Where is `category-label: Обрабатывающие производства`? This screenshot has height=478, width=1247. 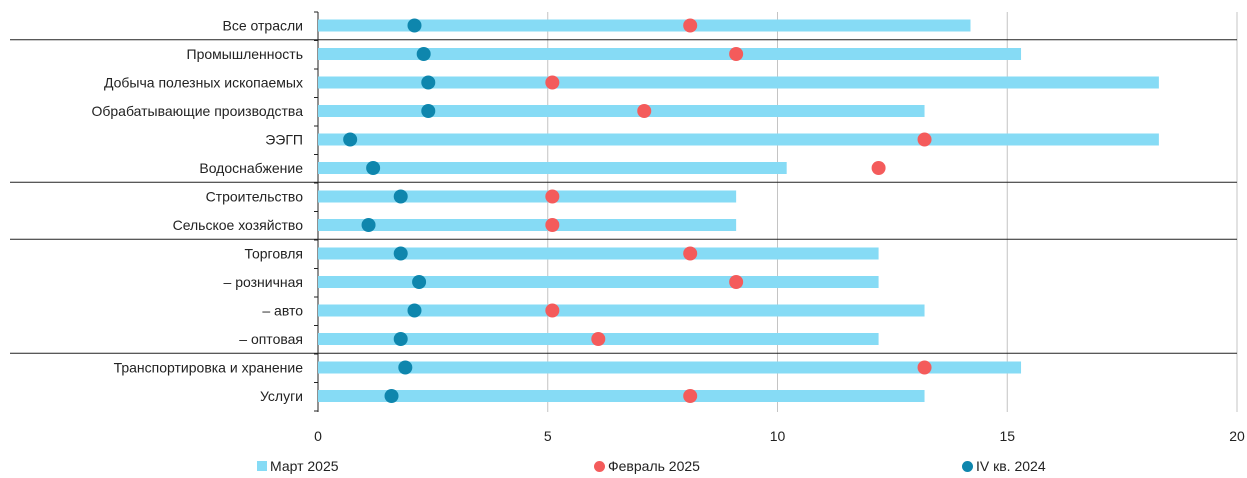 category-label: Обрабатывающие производства is located at coordinates (197, 111).